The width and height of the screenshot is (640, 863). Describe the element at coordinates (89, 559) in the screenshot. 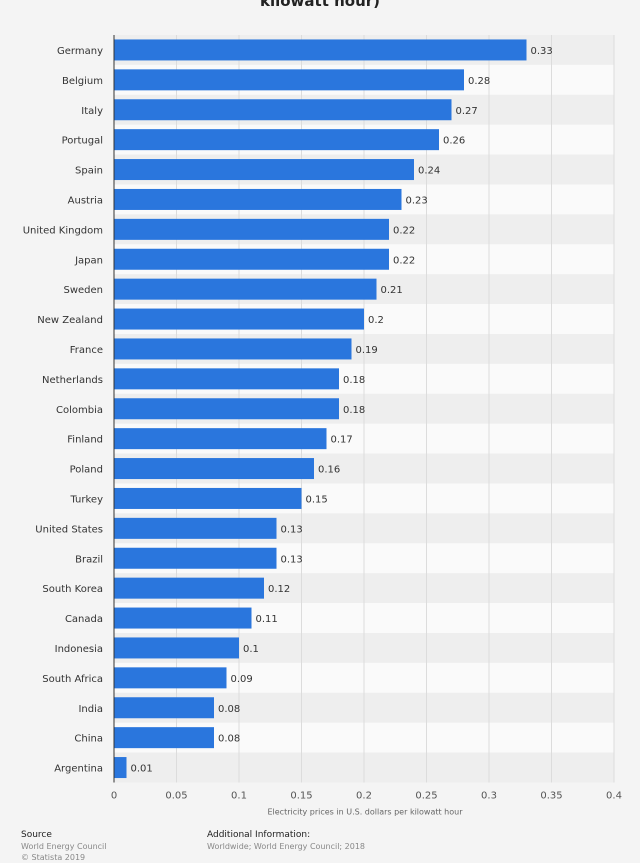

I see `category-label: Brazil` at that location.